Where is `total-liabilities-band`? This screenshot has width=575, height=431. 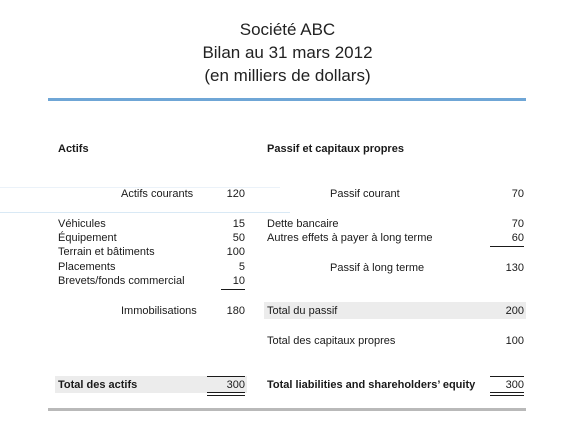 total-liabilities-band is located at coordinates (395, 310).